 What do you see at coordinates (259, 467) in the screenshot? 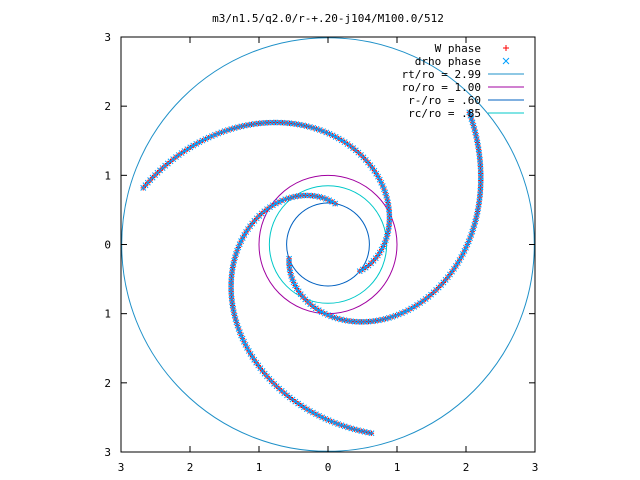
I see `x-tick-label-2: 1` at bounding box center [259, 467].